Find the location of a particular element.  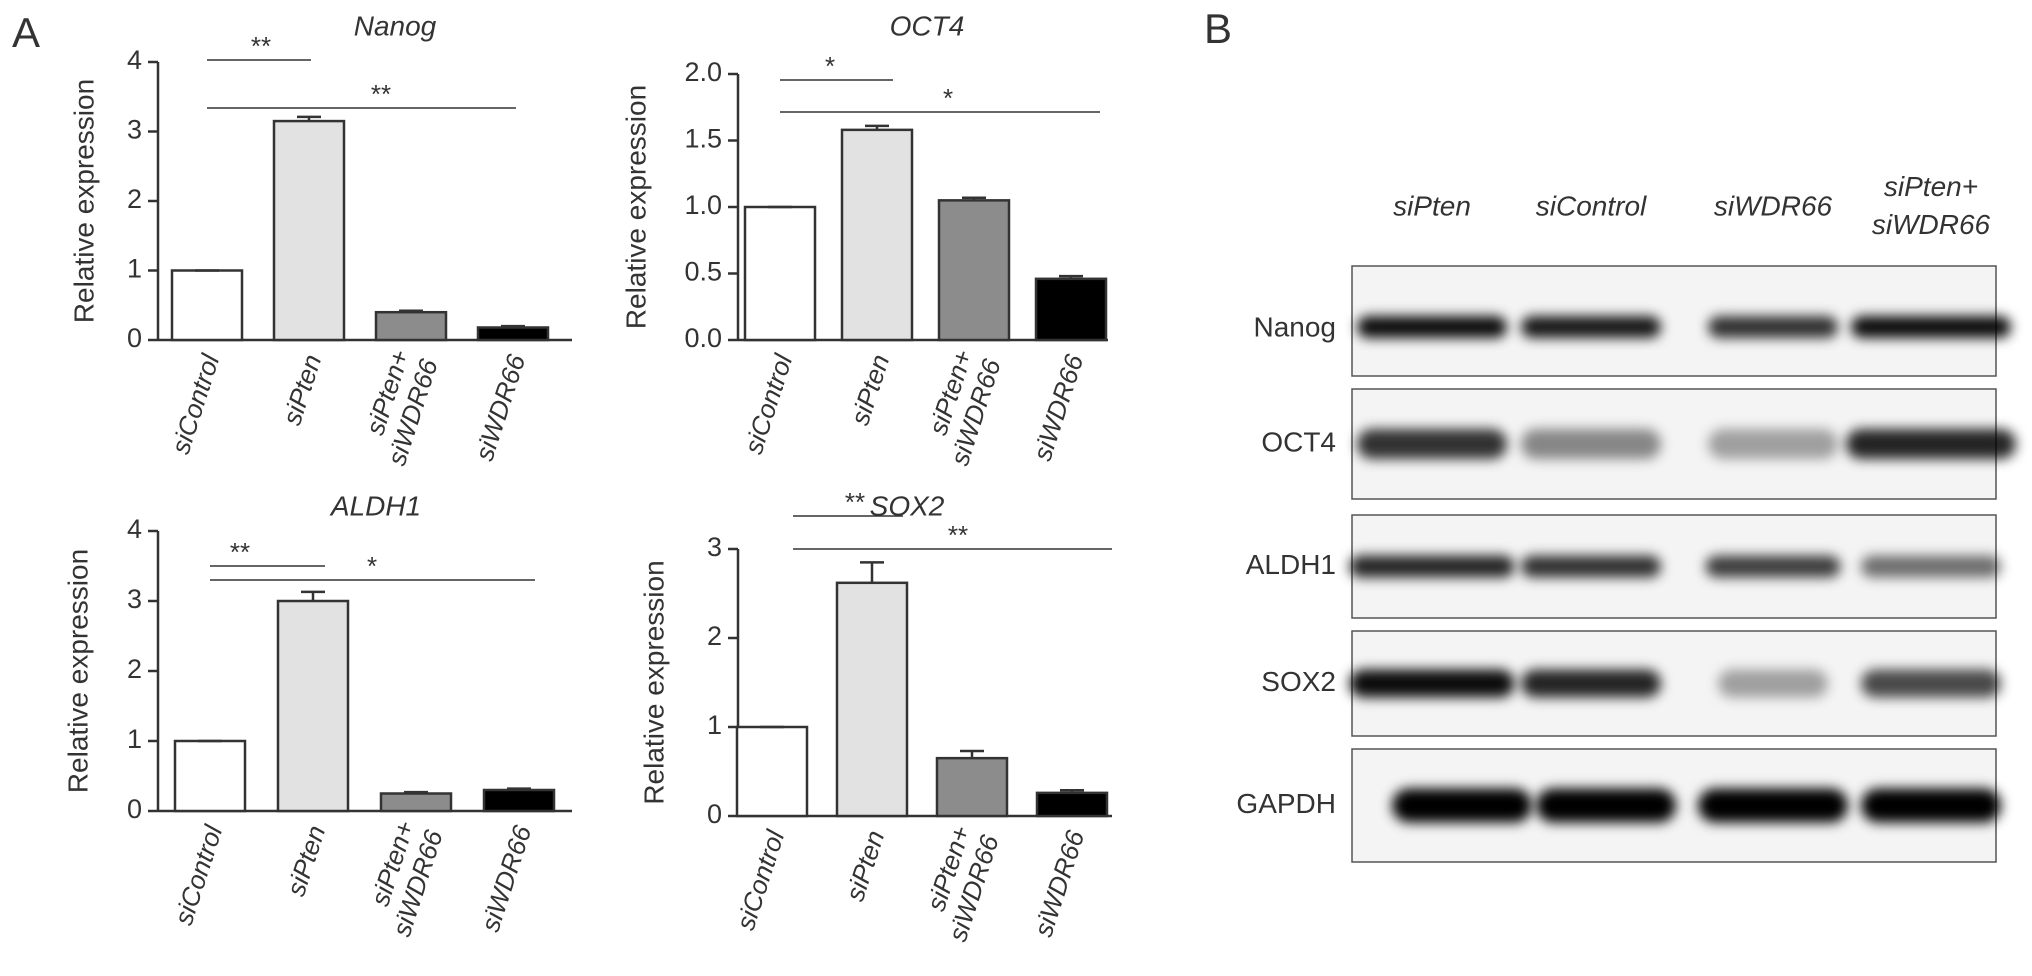

panel-label: B is located at coordinates (1218, 28).